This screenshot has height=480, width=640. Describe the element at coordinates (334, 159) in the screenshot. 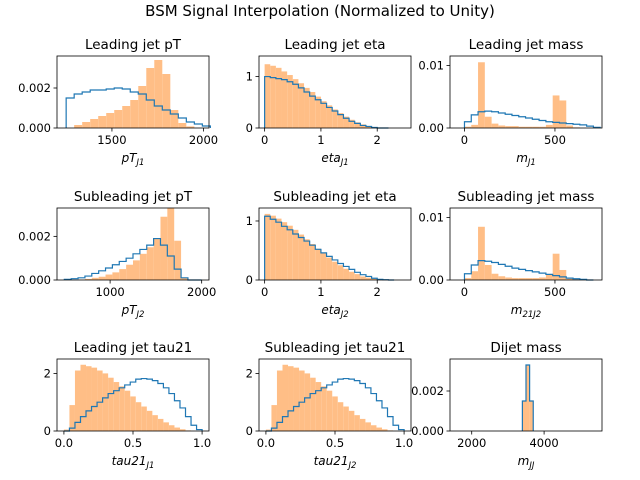

I see `panel-xlabel: etaJ1` at that location.